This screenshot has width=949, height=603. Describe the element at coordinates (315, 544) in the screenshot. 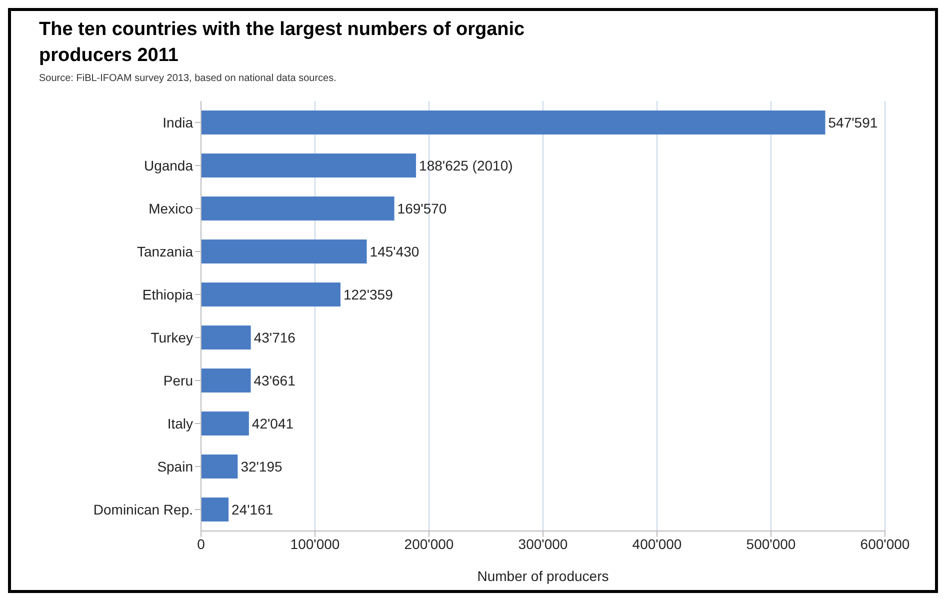

I see `x-tick-label: 100'000` at that location.